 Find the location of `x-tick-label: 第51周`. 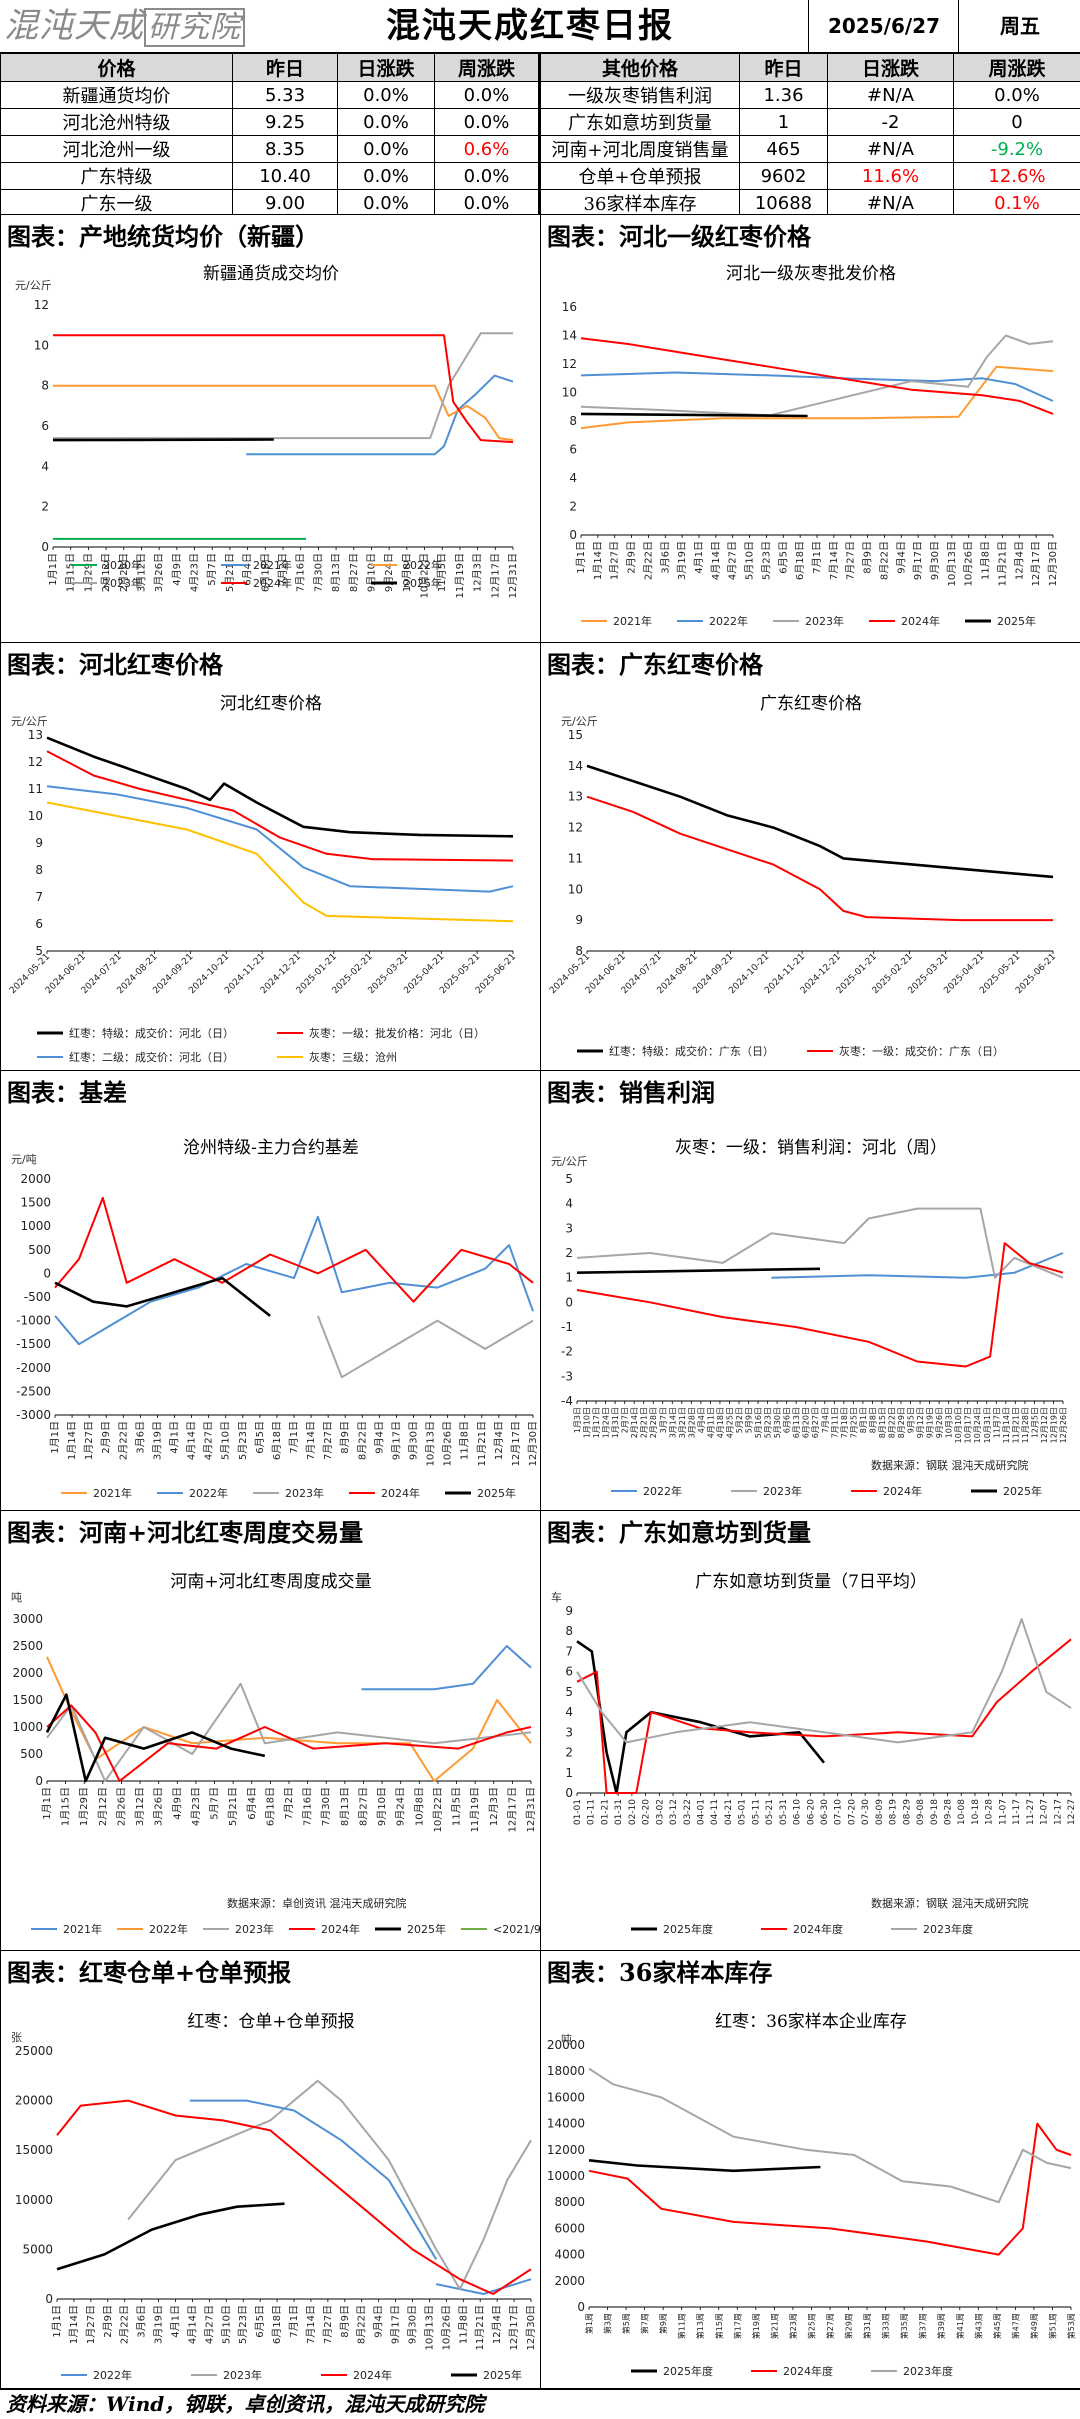

x-tick-label: 第51周 is located at coordinates (1052, 2326).